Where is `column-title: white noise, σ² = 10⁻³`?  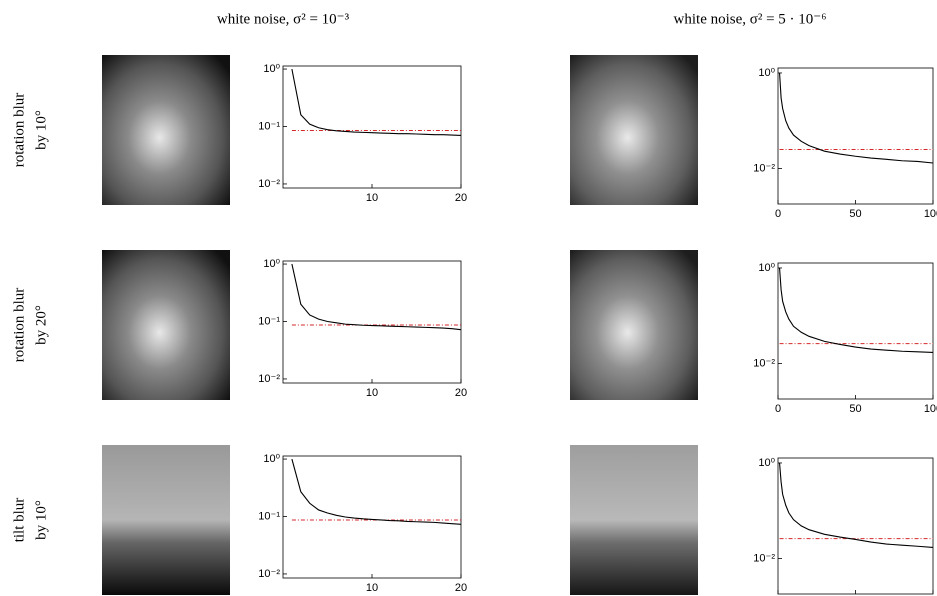 column-title: white noise, σ² = 10⁻³ is located at coordinates (283, 19).